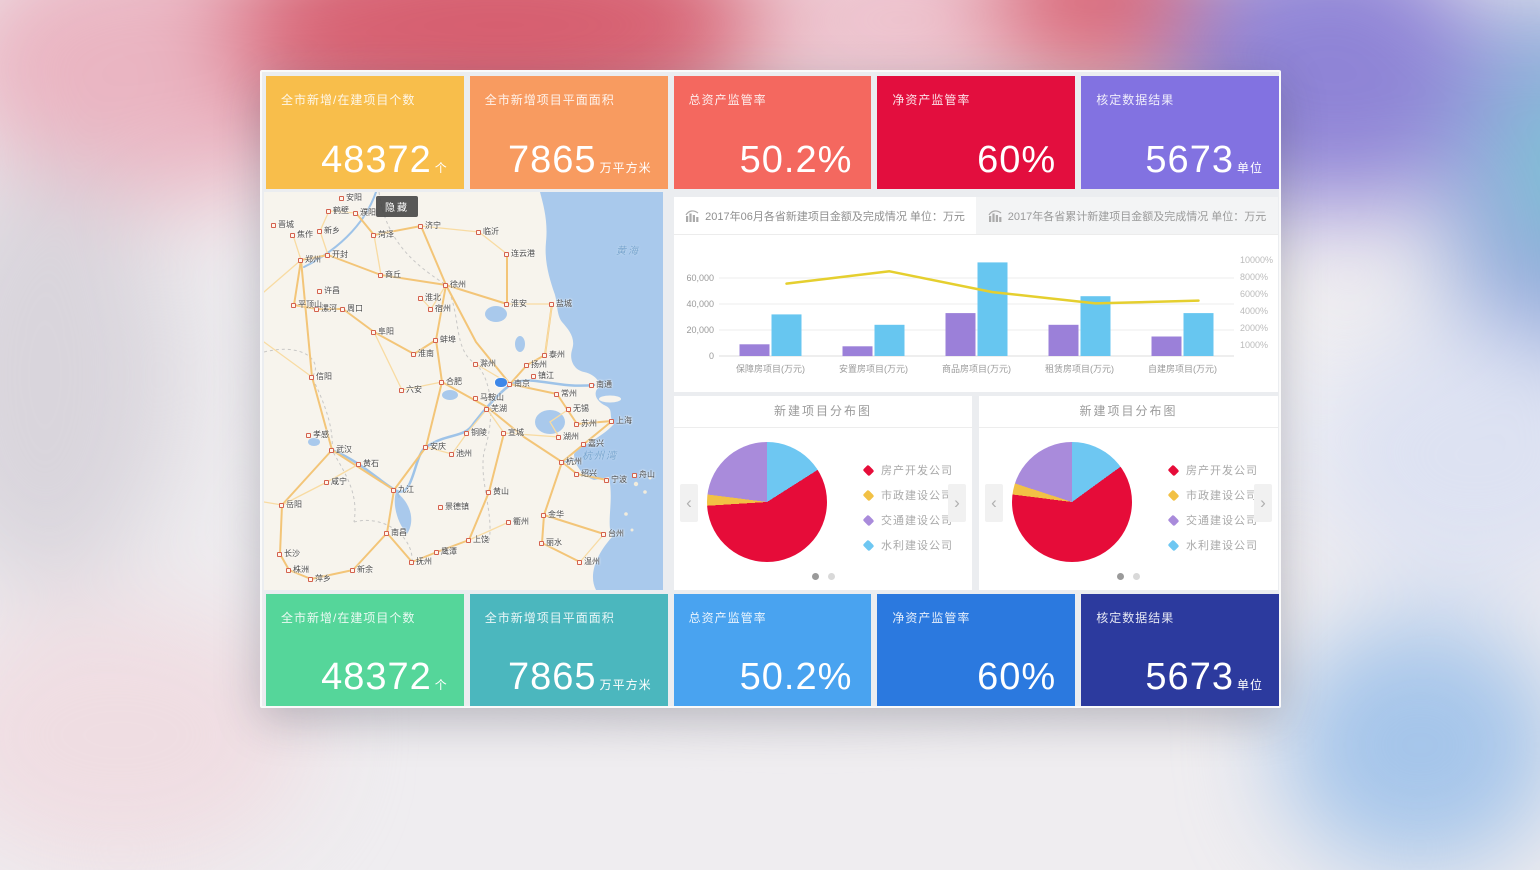  Describe the element at coordinates (568, 132) in the screenshot. I see `stat-card: 全市新增项目平面面积 7865 万平方米` at that location.